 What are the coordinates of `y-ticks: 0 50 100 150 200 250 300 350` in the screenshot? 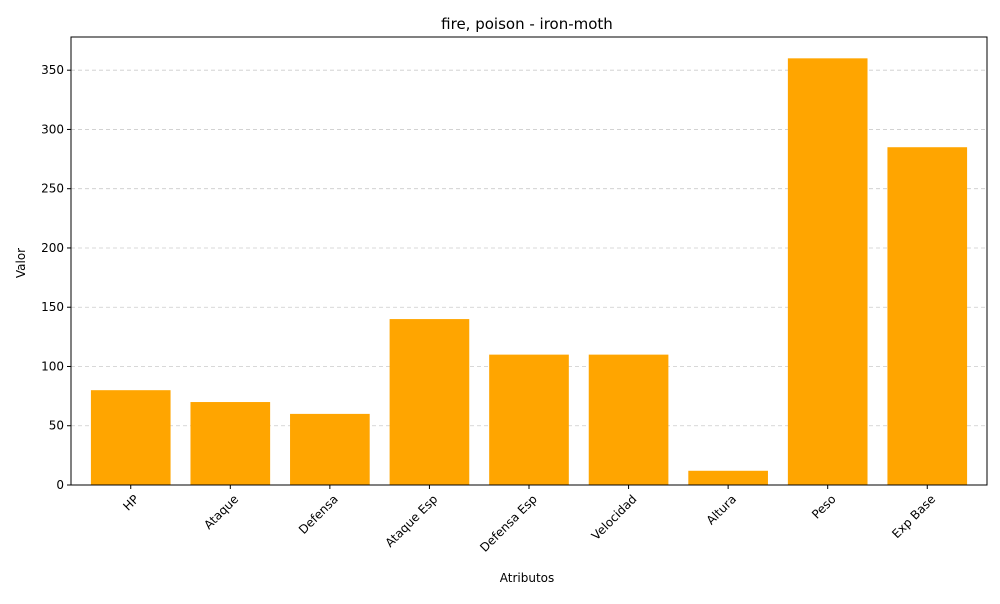 It's located at (56, 277).